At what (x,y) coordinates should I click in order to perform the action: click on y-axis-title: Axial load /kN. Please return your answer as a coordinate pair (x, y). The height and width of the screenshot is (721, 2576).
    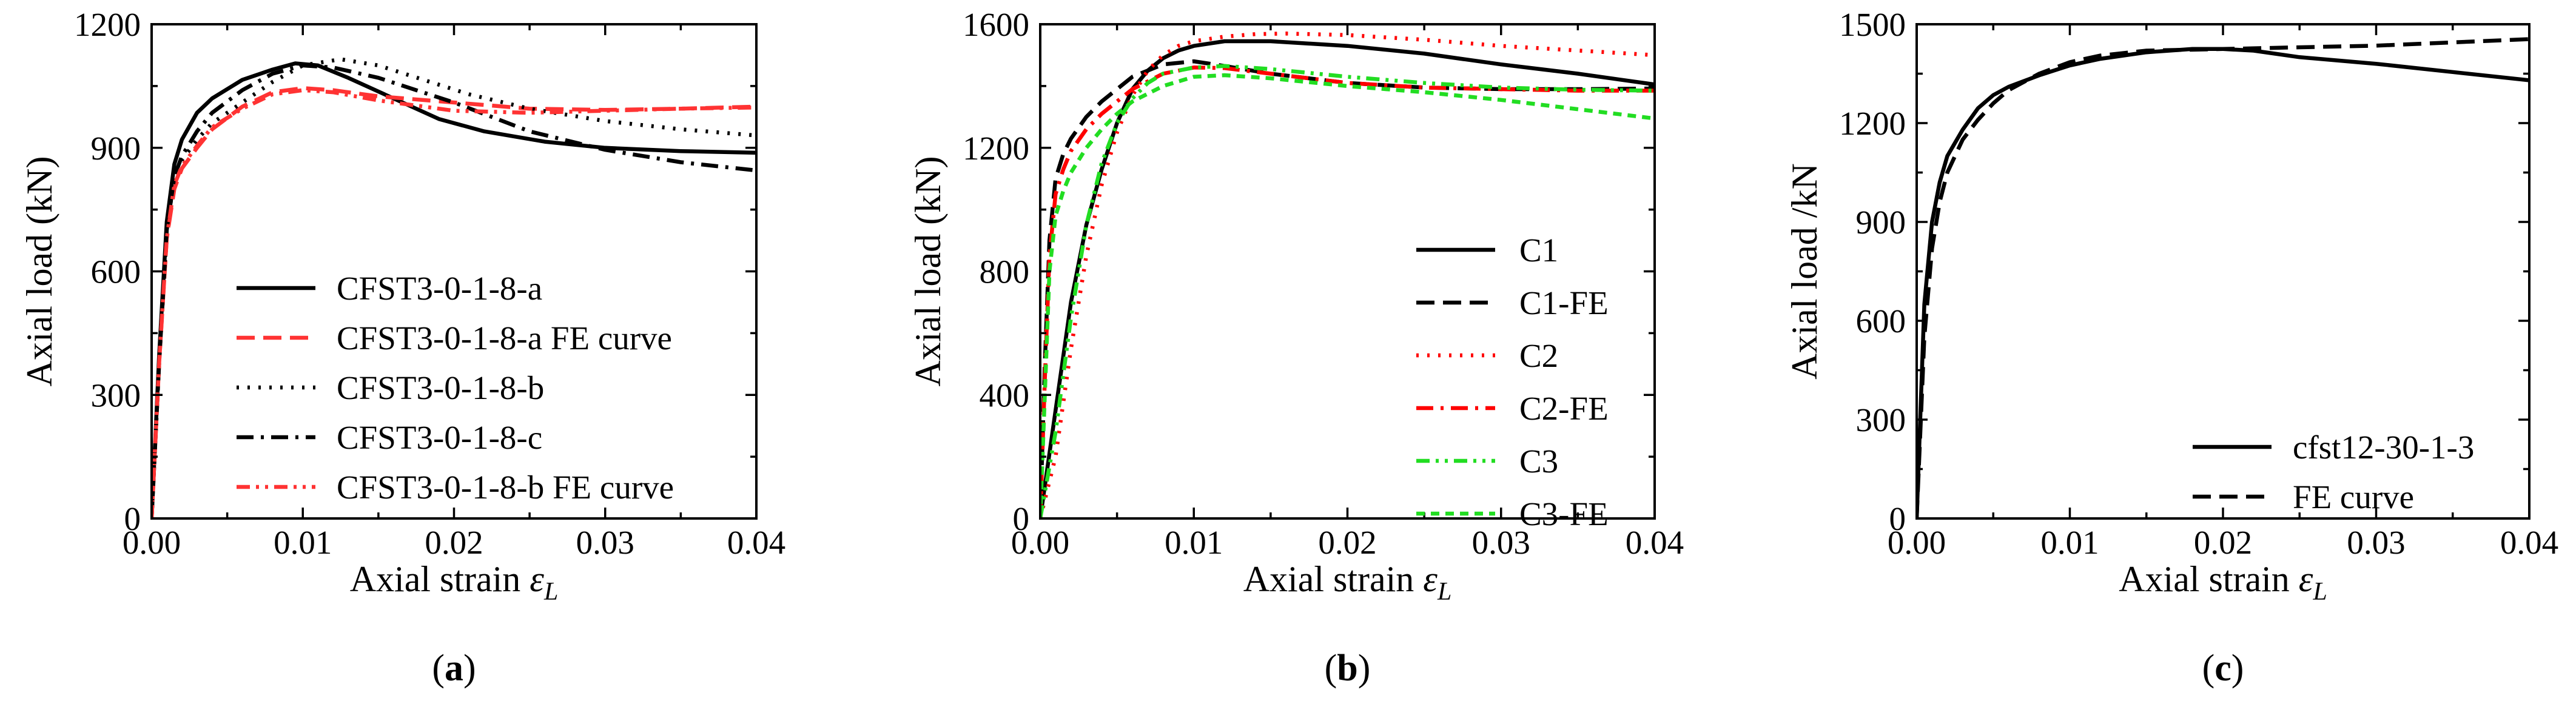
    Looking at the image, I should click on (1804, 271).